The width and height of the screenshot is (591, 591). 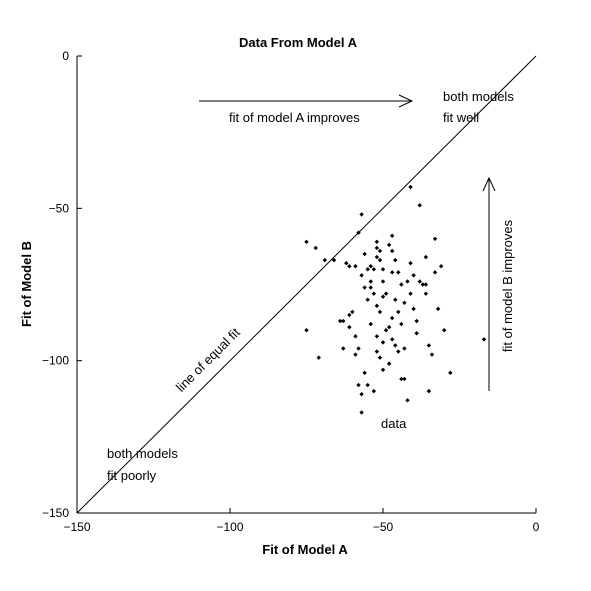 What do you see at coordinates (507, 285) in the screenshot?
I see `right-arrow-label: fit of model B improves` at bounding box center [507, 285].